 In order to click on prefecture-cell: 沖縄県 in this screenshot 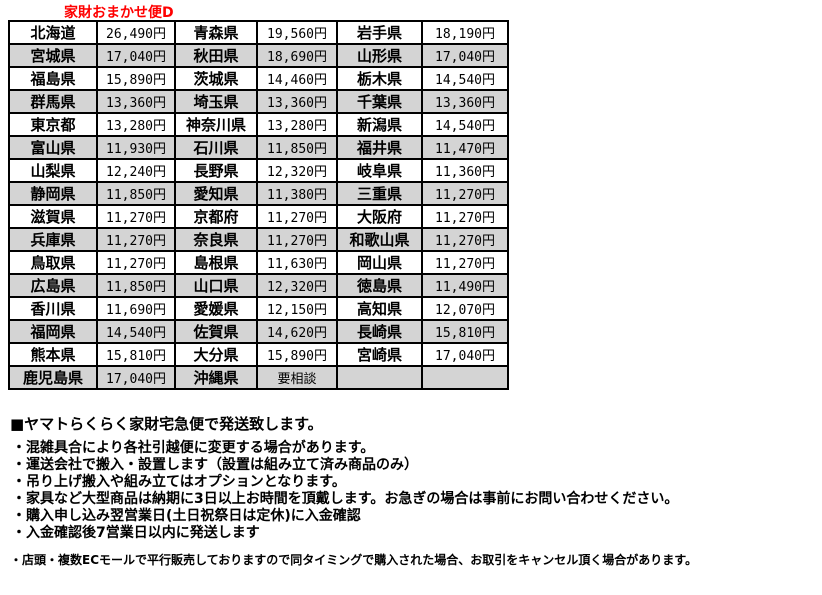, I will do `click(216, 377)`.